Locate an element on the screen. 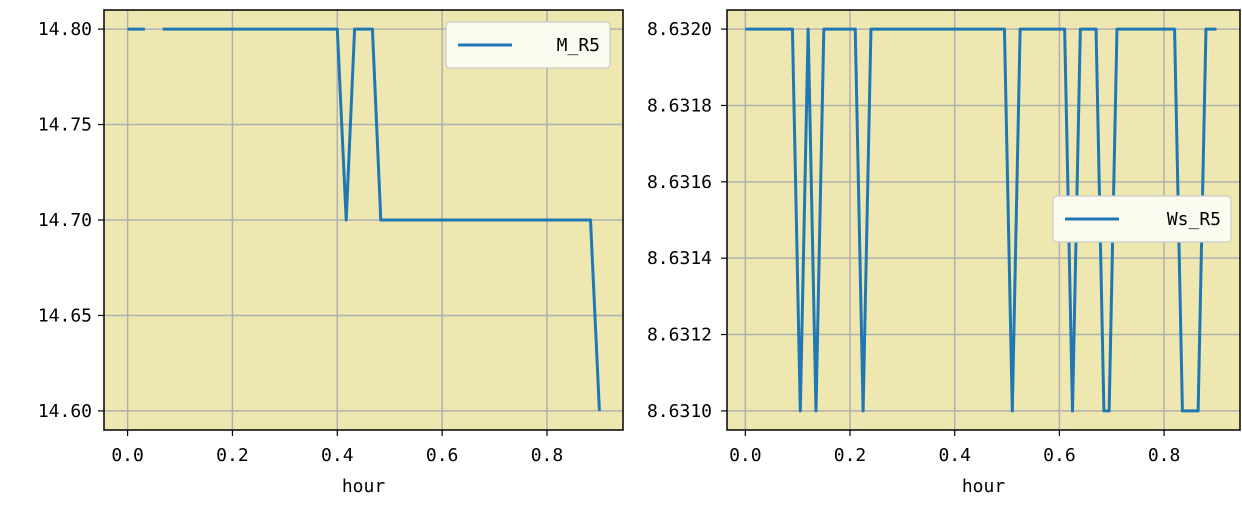 Image resolution: width=1242 pixels, height=524 pixels. legend-label: M_R5 is located at coordinates (578, 45).